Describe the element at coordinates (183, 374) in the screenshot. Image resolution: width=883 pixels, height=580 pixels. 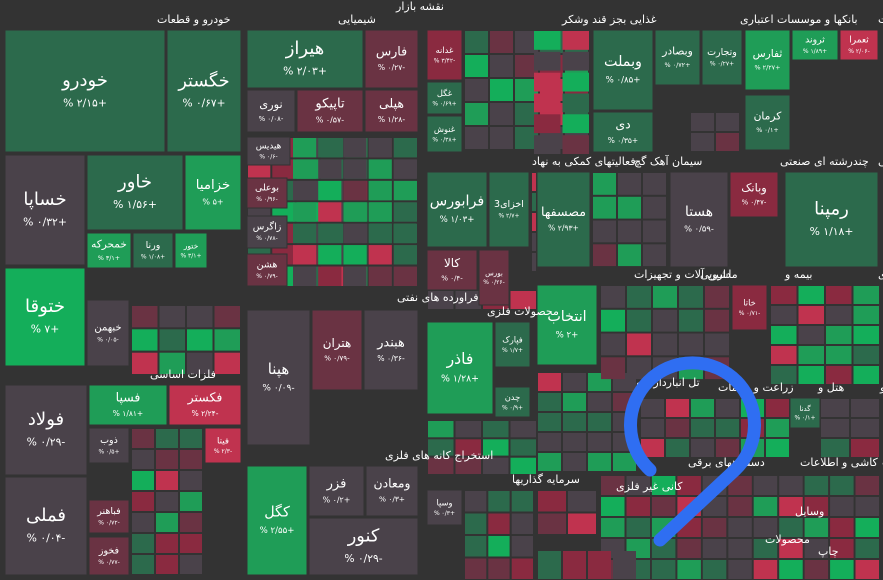
I see `sector-header: فلزات اساسی` at that location.